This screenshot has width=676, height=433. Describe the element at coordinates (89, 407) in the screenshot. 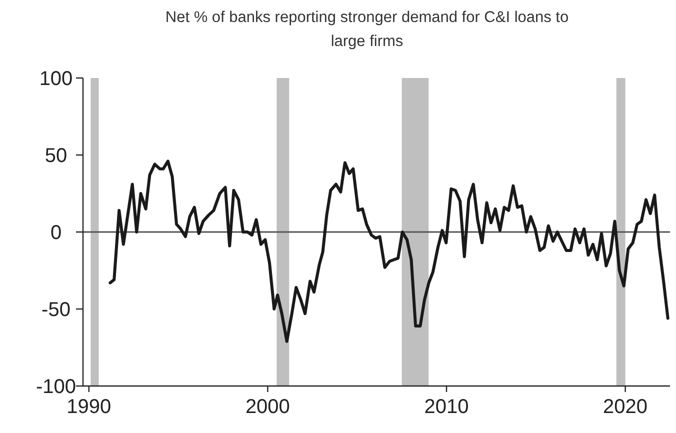

I see `x-tick-label: 1990` at that location.